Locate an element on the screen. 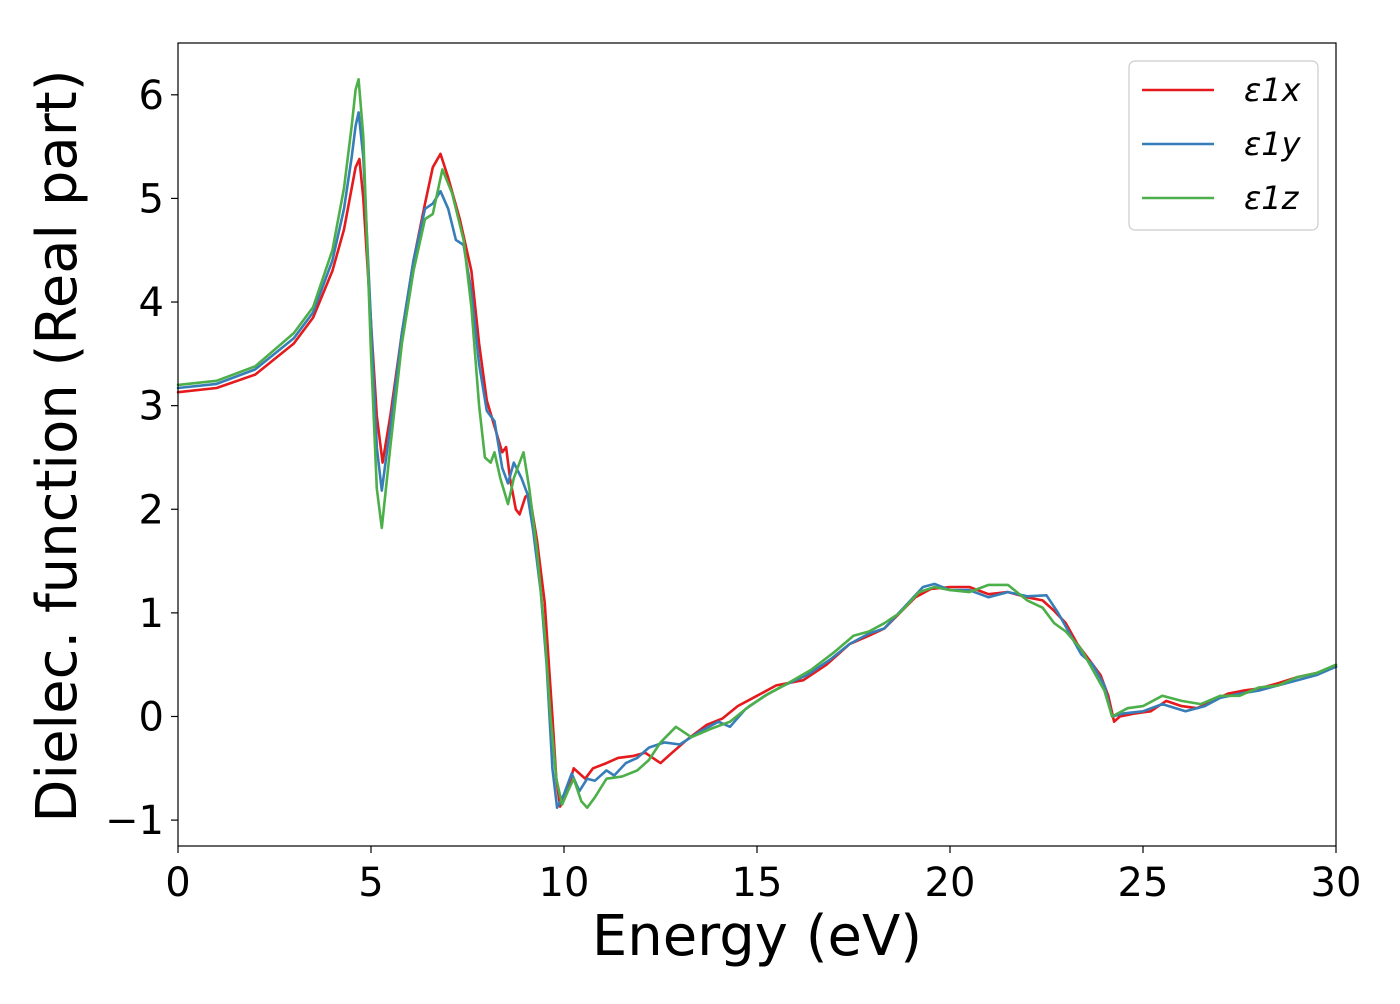 Image resolution: width=1400 pixels, height=1004 pixels. legend: ε1x ε1y ε1z is located at coordinates (1223, 145).